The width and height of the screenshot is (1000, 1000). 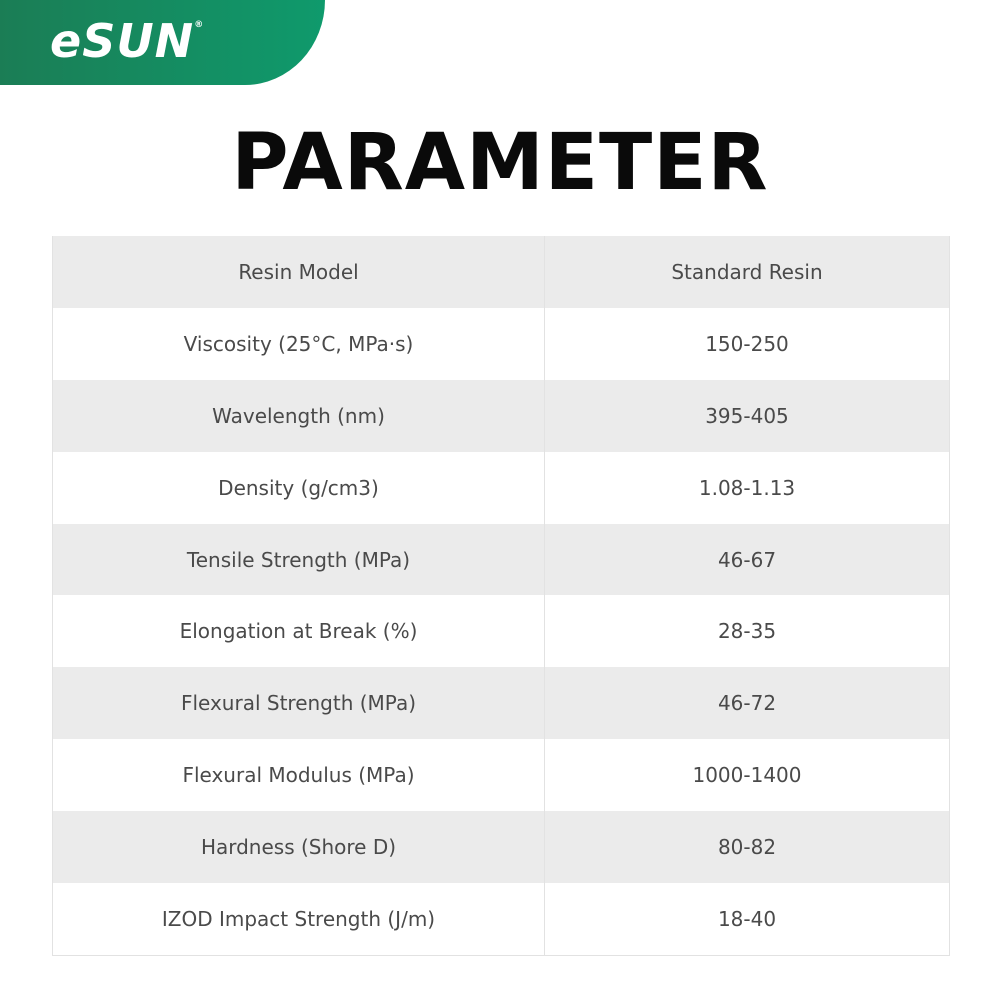 What do you see at coordinates (298, 272) in the screenshot?
I see `parameter-label: Resin Model` at bounding box center [298, 272].